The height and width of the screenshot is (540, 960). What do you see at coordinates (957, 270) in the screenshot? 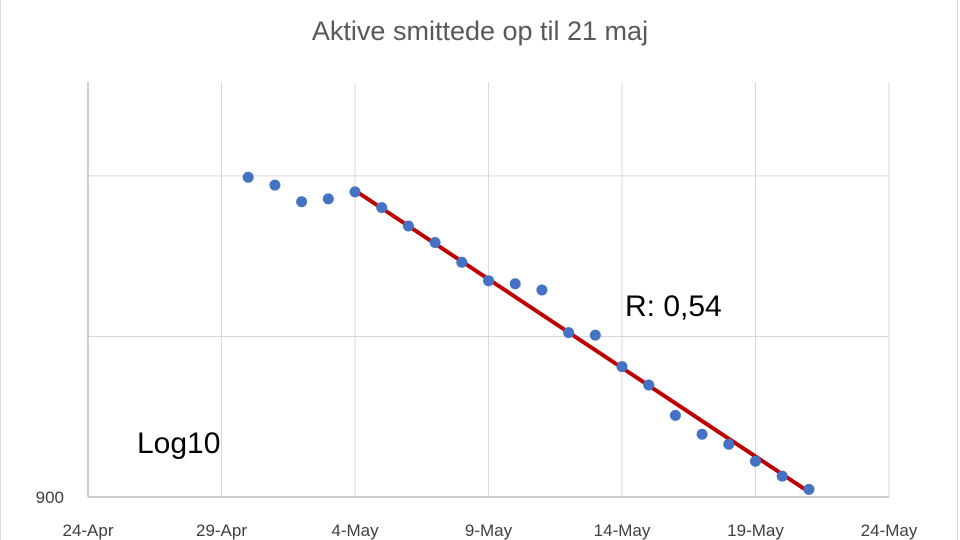
I see `chart-border-right` at bounding box center [957, 270].